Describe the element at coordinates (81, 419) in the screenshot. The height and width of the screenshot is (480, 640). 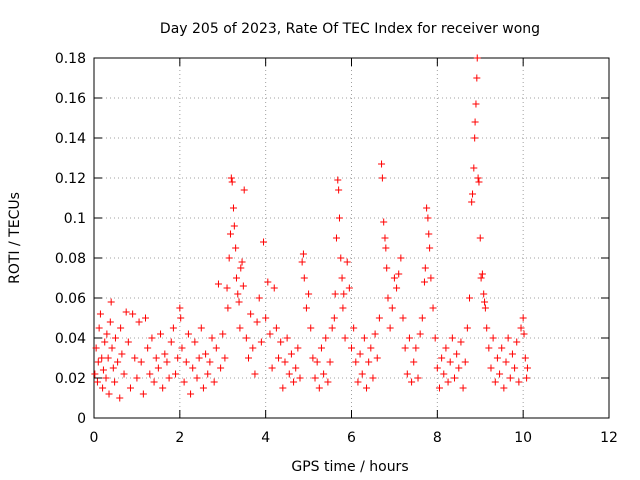
I see `y-tick-label: 0` at that location.